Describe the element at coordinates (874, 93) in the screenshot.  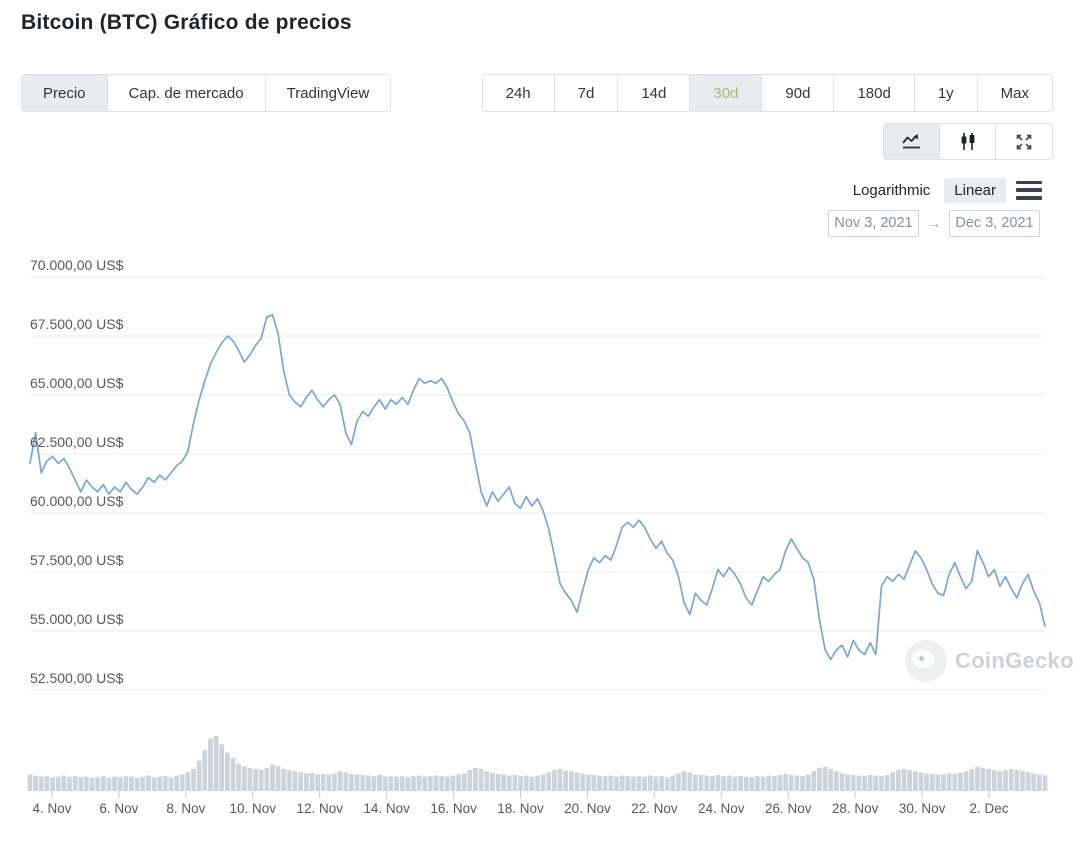
I see `range-180d: 180d` at that location.